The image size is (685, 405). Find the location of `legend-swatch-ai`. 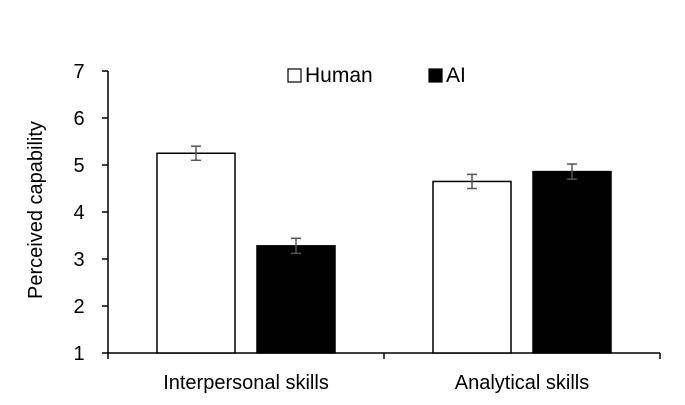

legend-swatch-ai is located at coordinates (435, 75).